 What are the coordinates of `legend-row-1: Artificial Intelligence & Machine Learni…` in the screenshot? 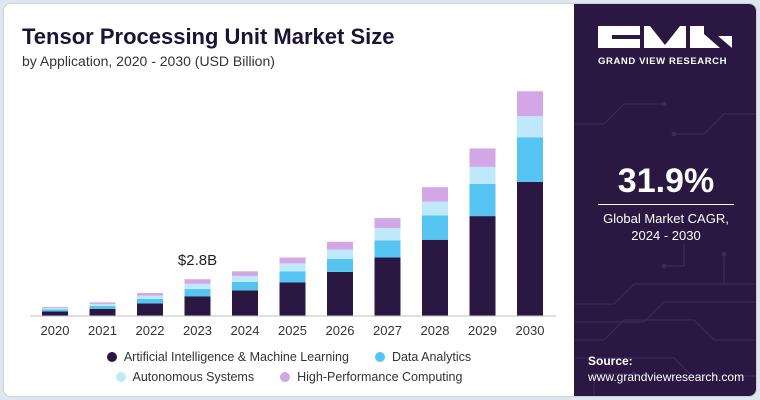 It's located at (289, 357).